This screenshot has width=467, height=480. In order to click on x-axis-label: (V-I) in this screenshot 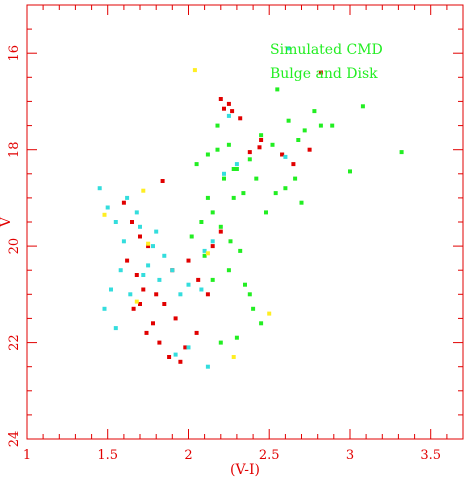, I will do `click(245, 470)`.